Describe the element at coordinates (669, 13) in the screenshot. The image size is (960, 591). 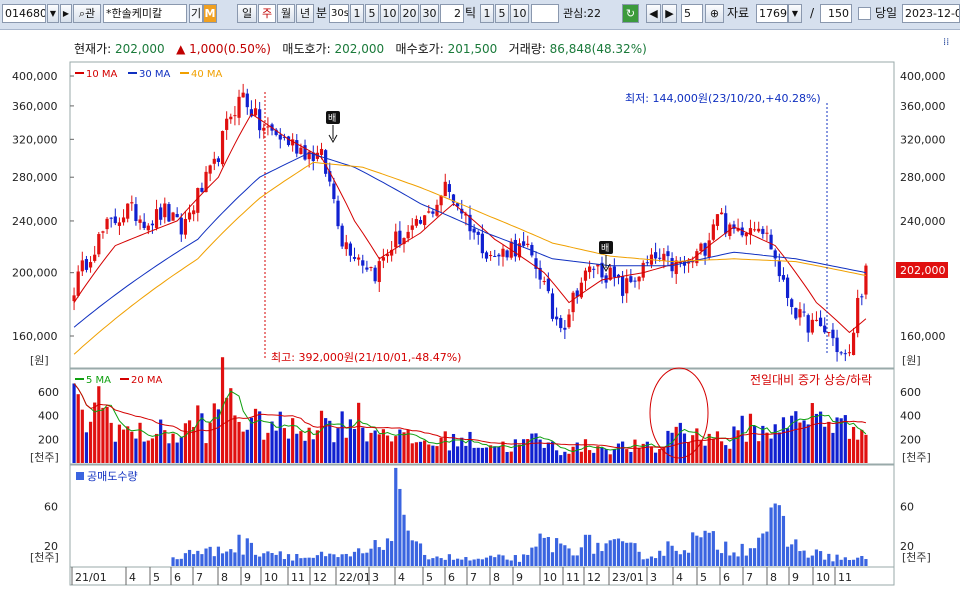
I see `next-icon: ▶` at that location.